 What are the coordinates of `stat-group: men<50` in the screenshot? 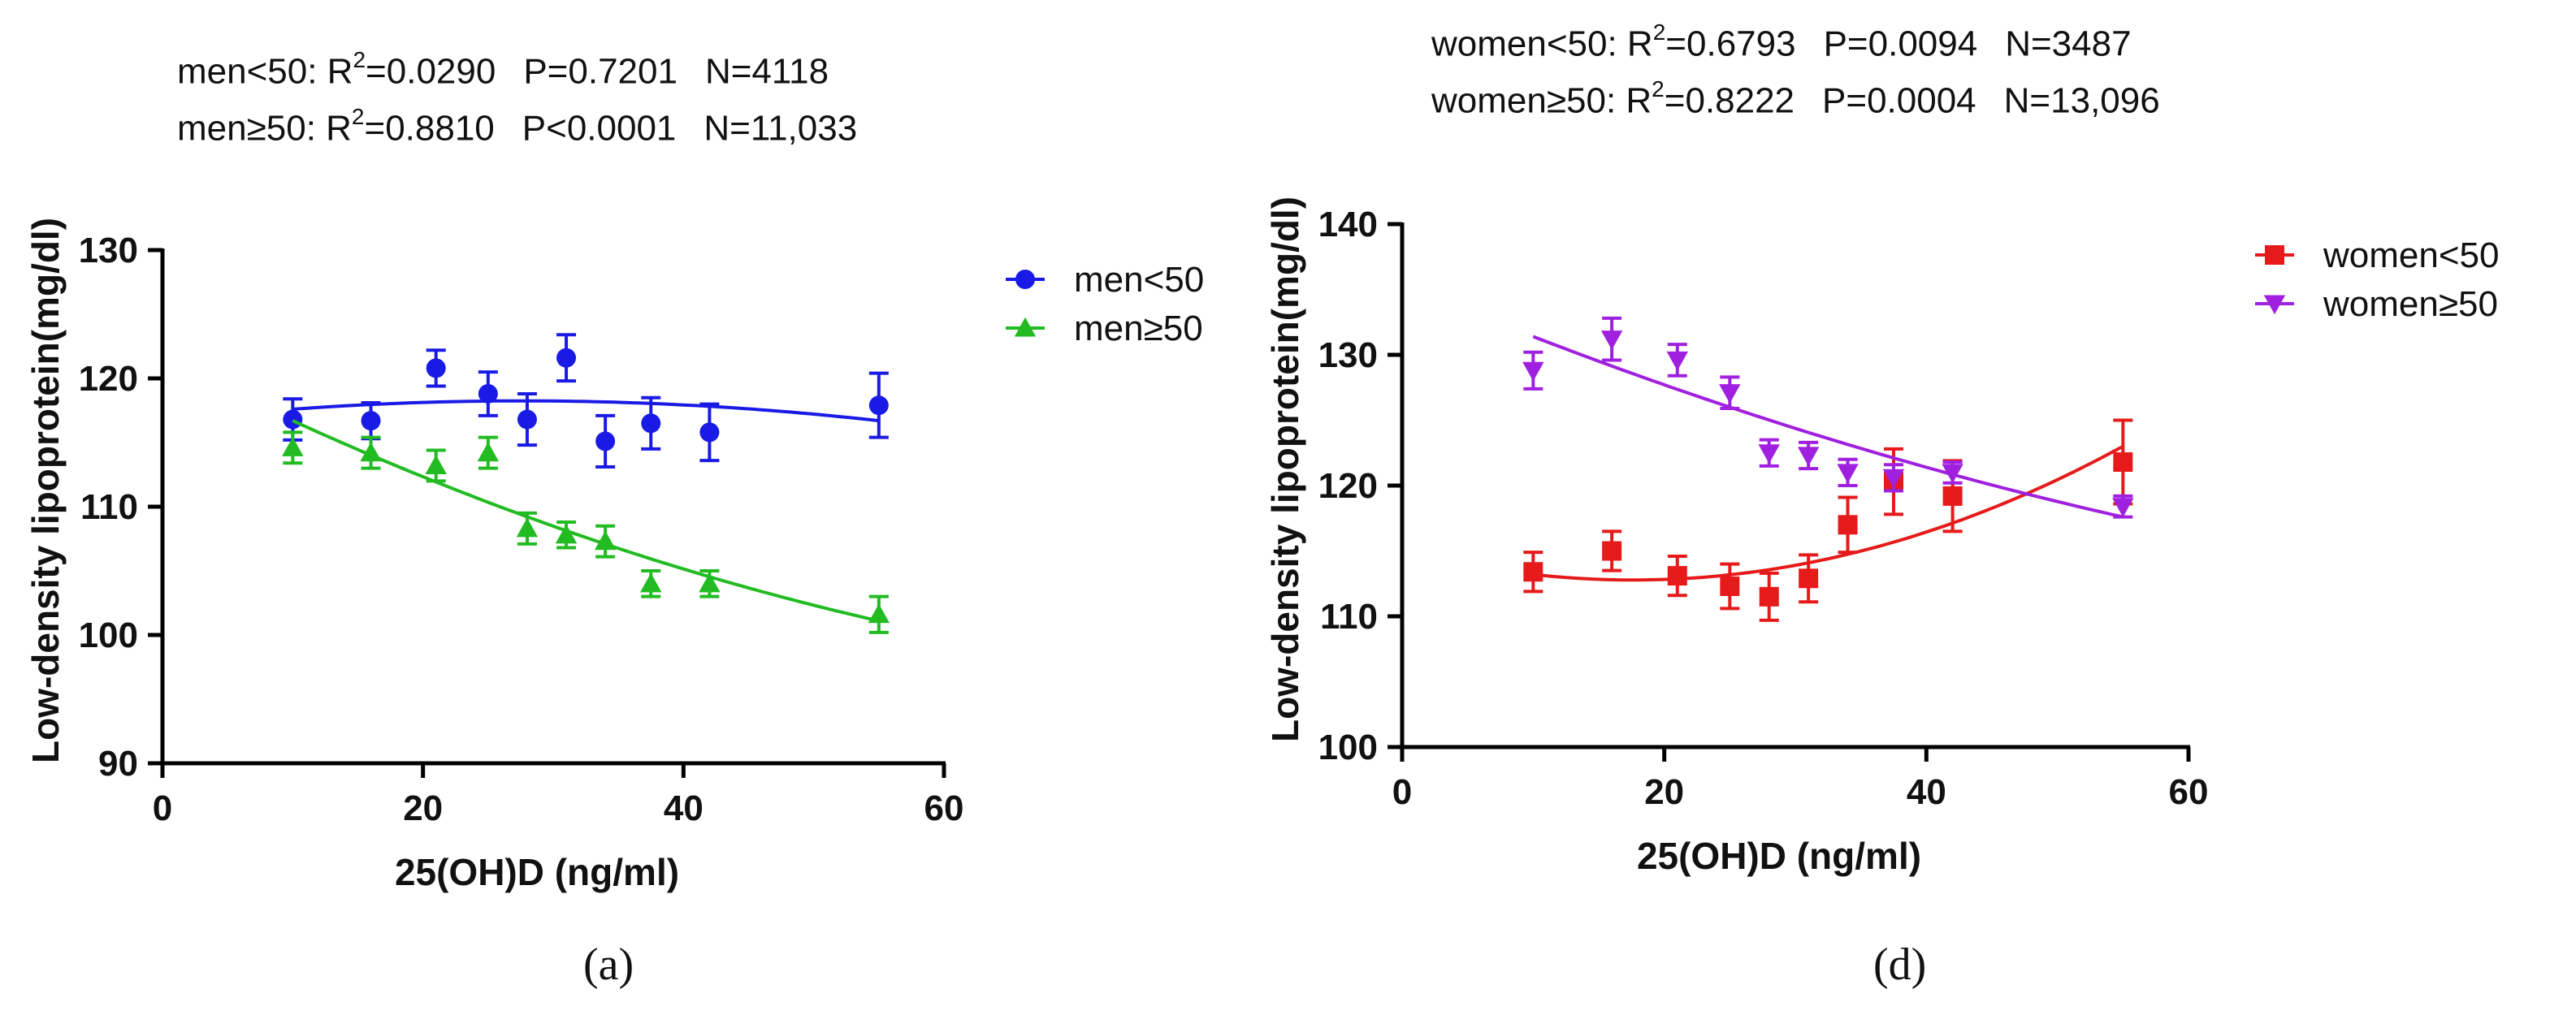 It's located at (242, 71).